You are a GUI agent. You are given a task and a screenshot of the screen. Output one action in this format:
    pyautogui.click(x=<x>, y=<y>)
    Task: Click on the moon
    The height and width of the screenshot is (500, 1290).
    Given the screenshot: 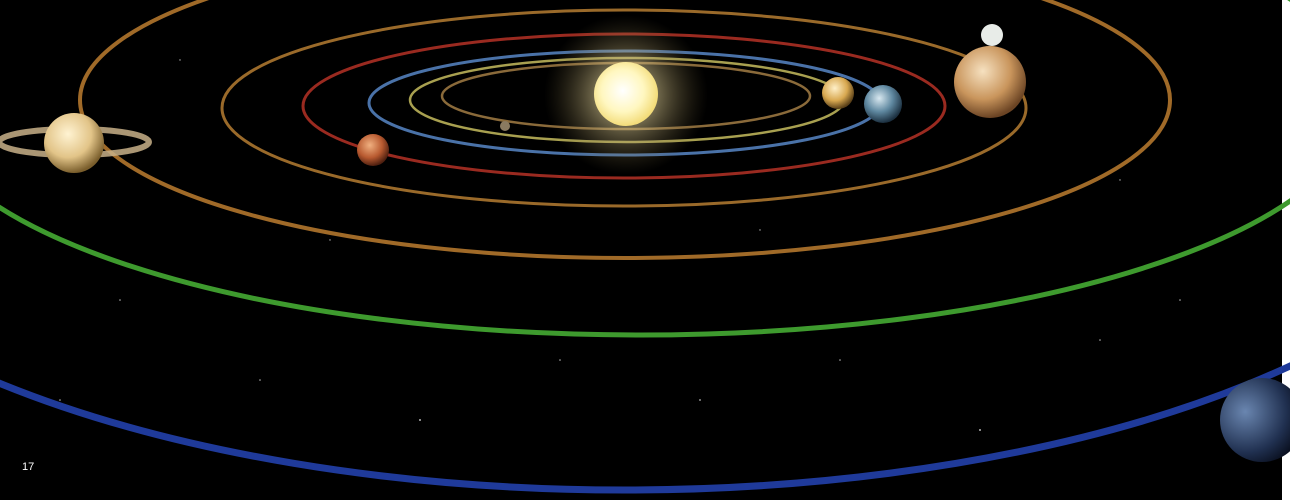 What is the action you would take?
    pyautogui.click(x=992, y=35)
    